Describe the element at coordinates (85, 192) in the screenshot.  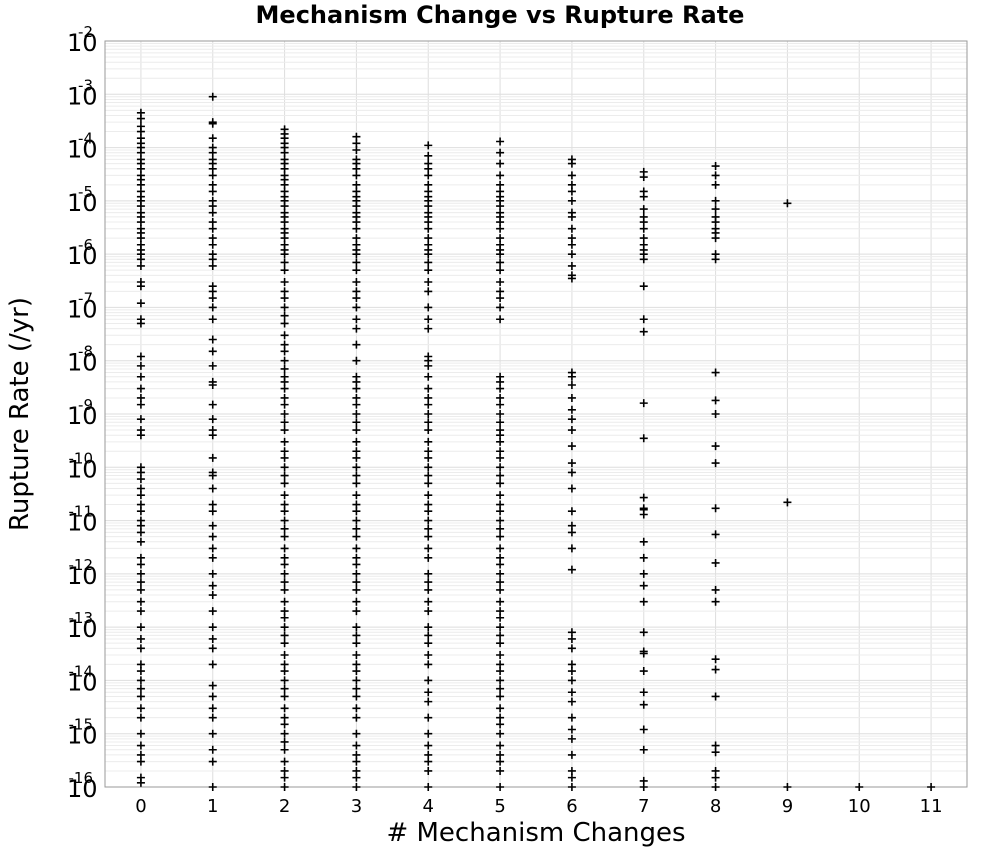
I see `y-tick-exponent: -5` at that location.